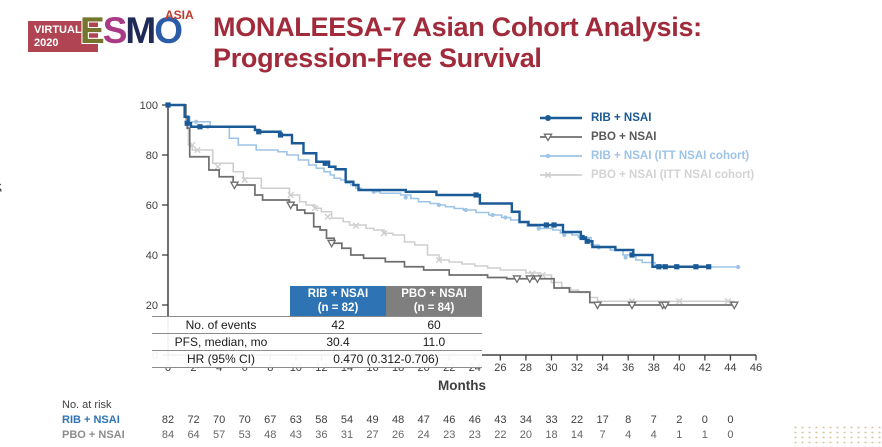 This screenshot has height=447, width=882. I want to click on at-risk-value: 72, so click(193, 420).